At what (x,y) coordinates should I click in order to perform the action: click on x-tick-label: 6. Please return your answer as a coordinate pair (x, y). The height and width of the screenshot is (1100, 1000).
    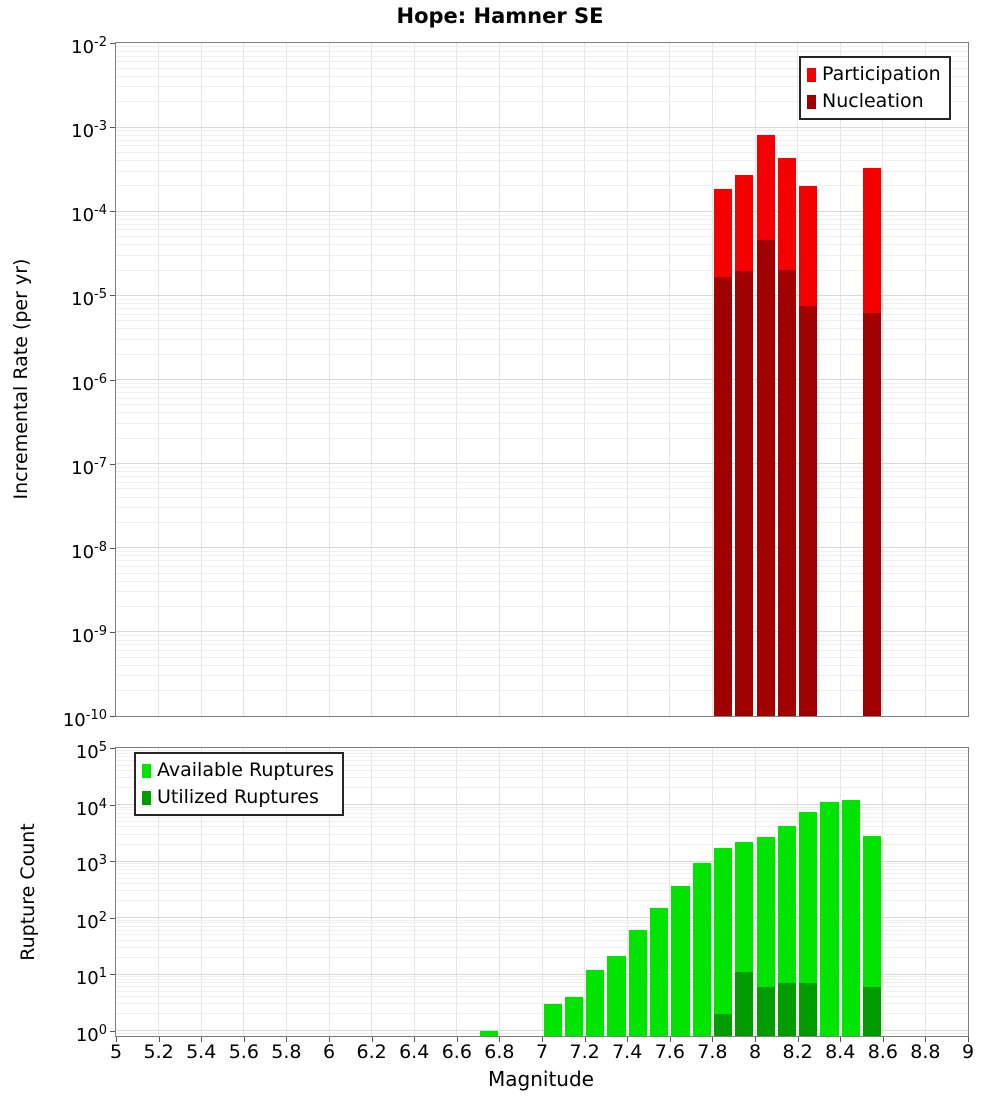
    Looking at the image, I should click on (329, 1052).